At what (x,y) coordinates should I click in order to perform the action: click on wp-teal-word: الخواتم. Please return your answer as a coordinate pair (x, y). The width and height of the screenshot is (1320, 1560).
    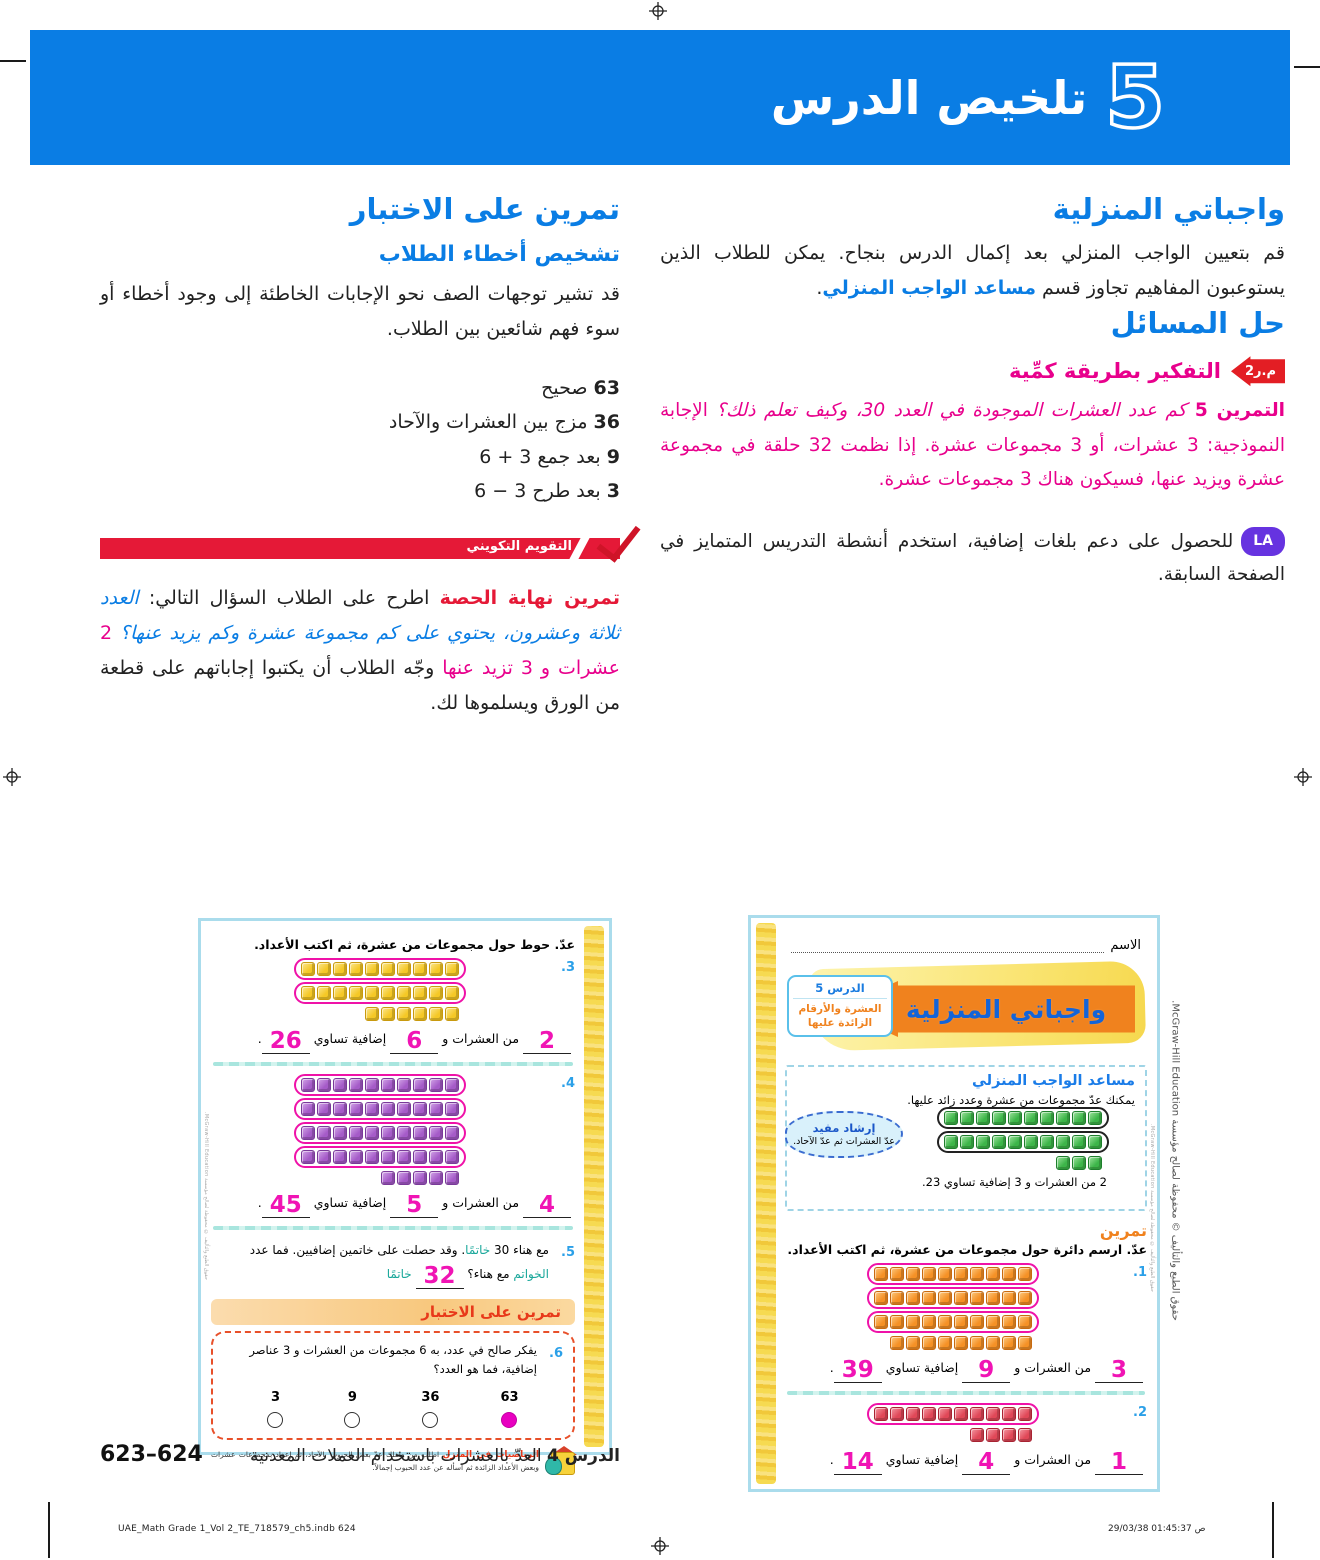
    Looking at the image, I should click on (531, 1273).